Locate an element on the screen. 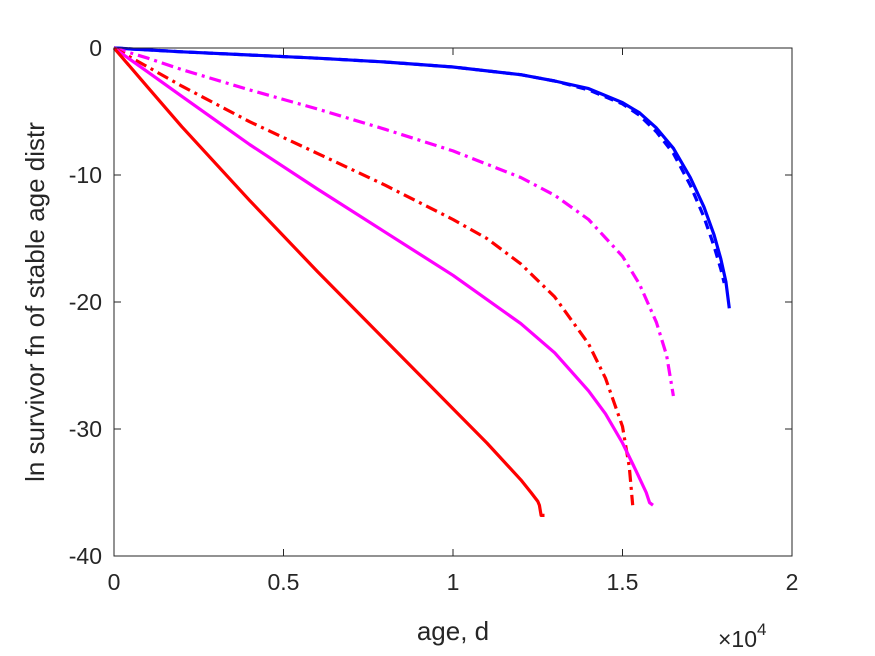  y-tick-label: -20 is located at coordinates (85, 302).